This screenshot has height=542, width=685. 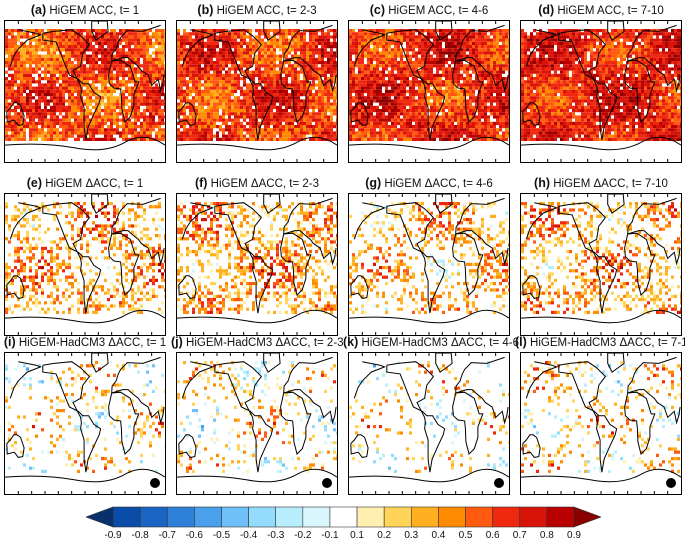 What do you see at coordinates (85, 10) in the screenshot?
I see `panel-title: (a) HiGEM ACC, t= 1` at bounding box center [85, 10].